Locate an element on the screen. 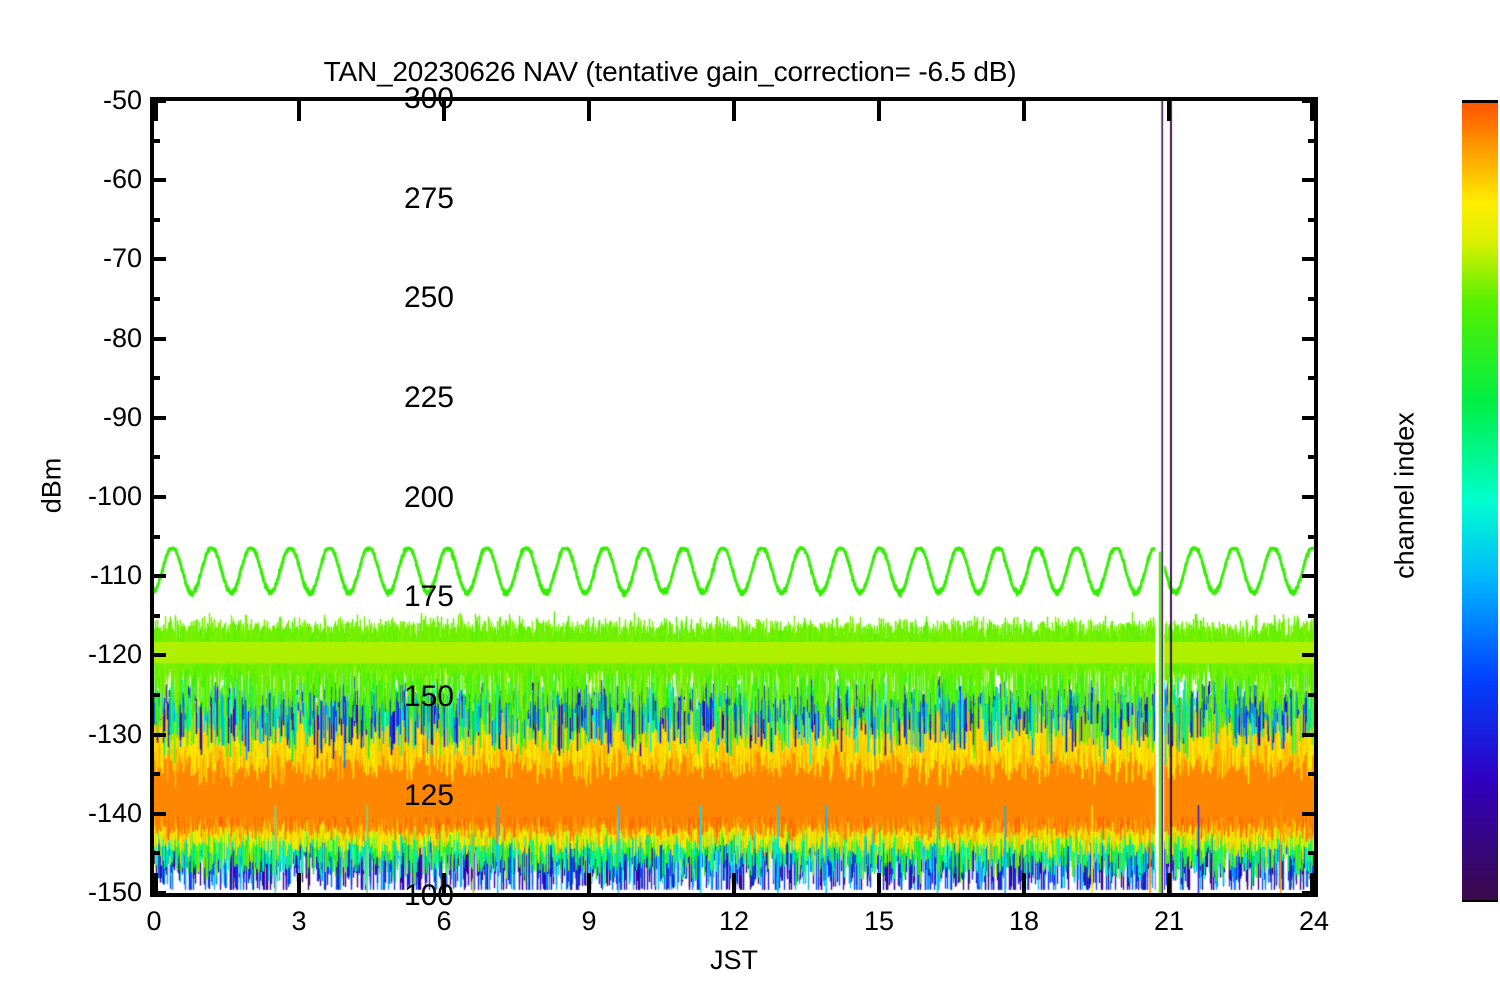 The image size is (1500, 1000). y-tick-label: -60 is located at coordinates (122, 179).